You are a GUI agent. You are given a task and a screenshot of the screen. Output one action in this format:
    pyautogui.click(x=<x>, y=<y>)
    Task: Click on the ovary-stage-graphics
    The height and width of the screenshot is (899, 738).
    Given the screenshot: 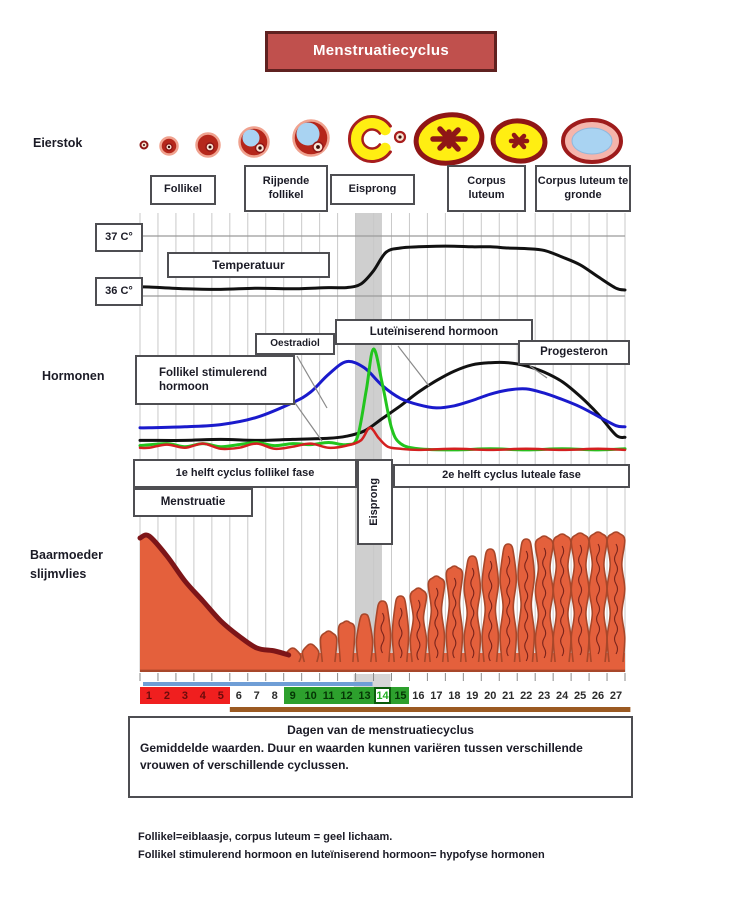 What is the action you would take?
    pyautogui.click(x=381, y=139)
    